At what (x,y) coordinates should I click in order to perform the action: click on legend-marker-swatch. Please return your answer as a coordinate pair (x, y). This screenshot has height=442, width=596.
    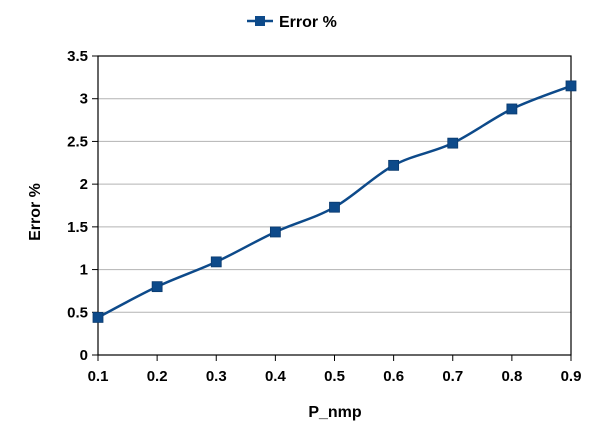
    Looking at the image, I should click on (260, 21).